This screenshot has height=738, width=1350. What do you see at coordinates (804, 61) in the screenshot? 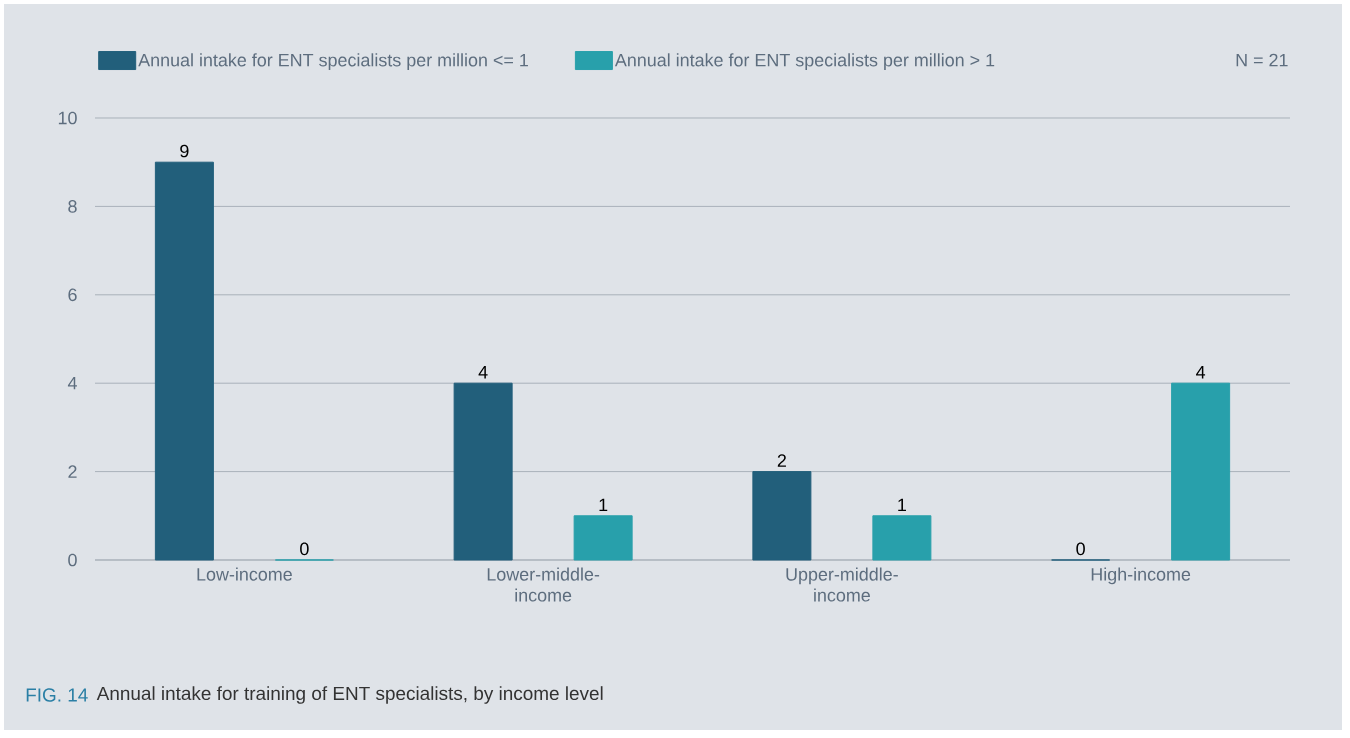
I see `legend-label: Annual intake for ENT specialists per million > 1` at bounding box center [804, 61].